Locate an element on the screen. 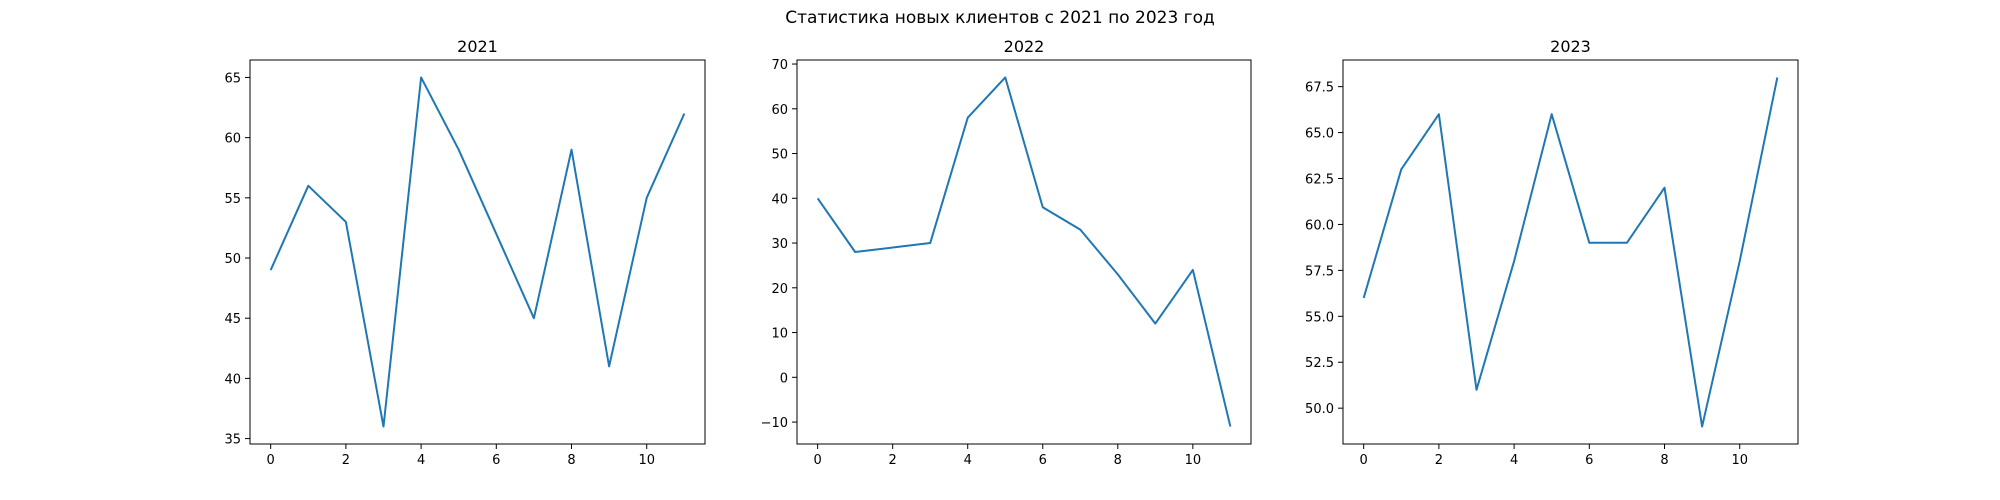 The width and height of the screenshot is (2000, 500). y-tick-label: −10 is located at coordinates (774, 423).